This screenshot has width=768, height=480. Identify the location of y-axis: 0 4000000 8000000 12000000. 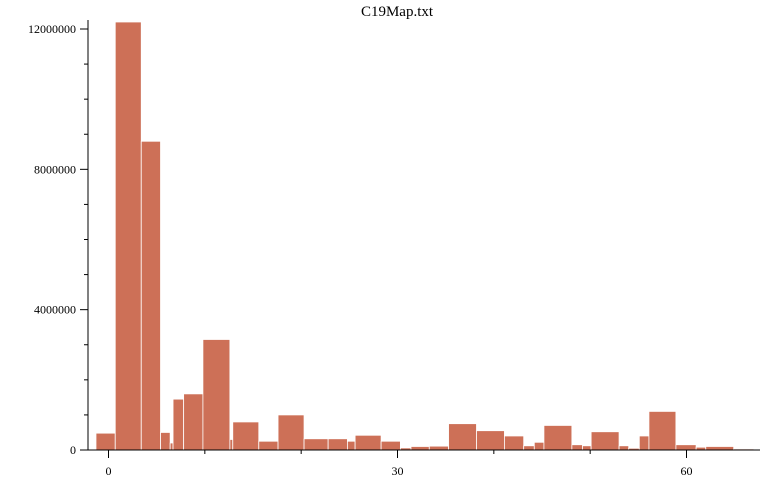
(58, 238).